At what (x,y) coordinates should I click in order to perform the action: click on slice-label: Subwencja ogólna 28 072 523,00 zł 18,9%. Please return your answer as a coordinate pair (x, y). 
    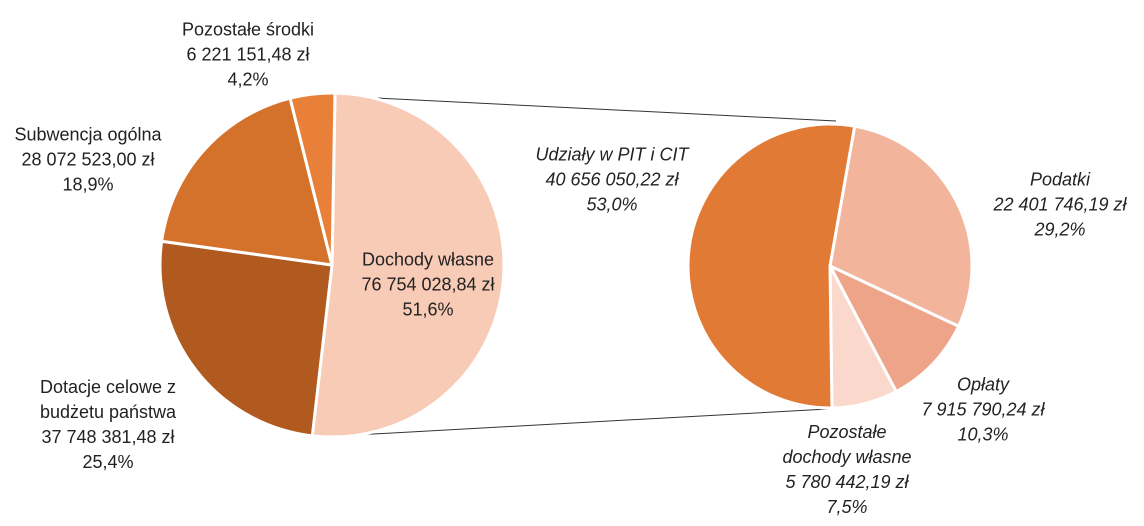
    Looking at the image, I should click on (91, 160).